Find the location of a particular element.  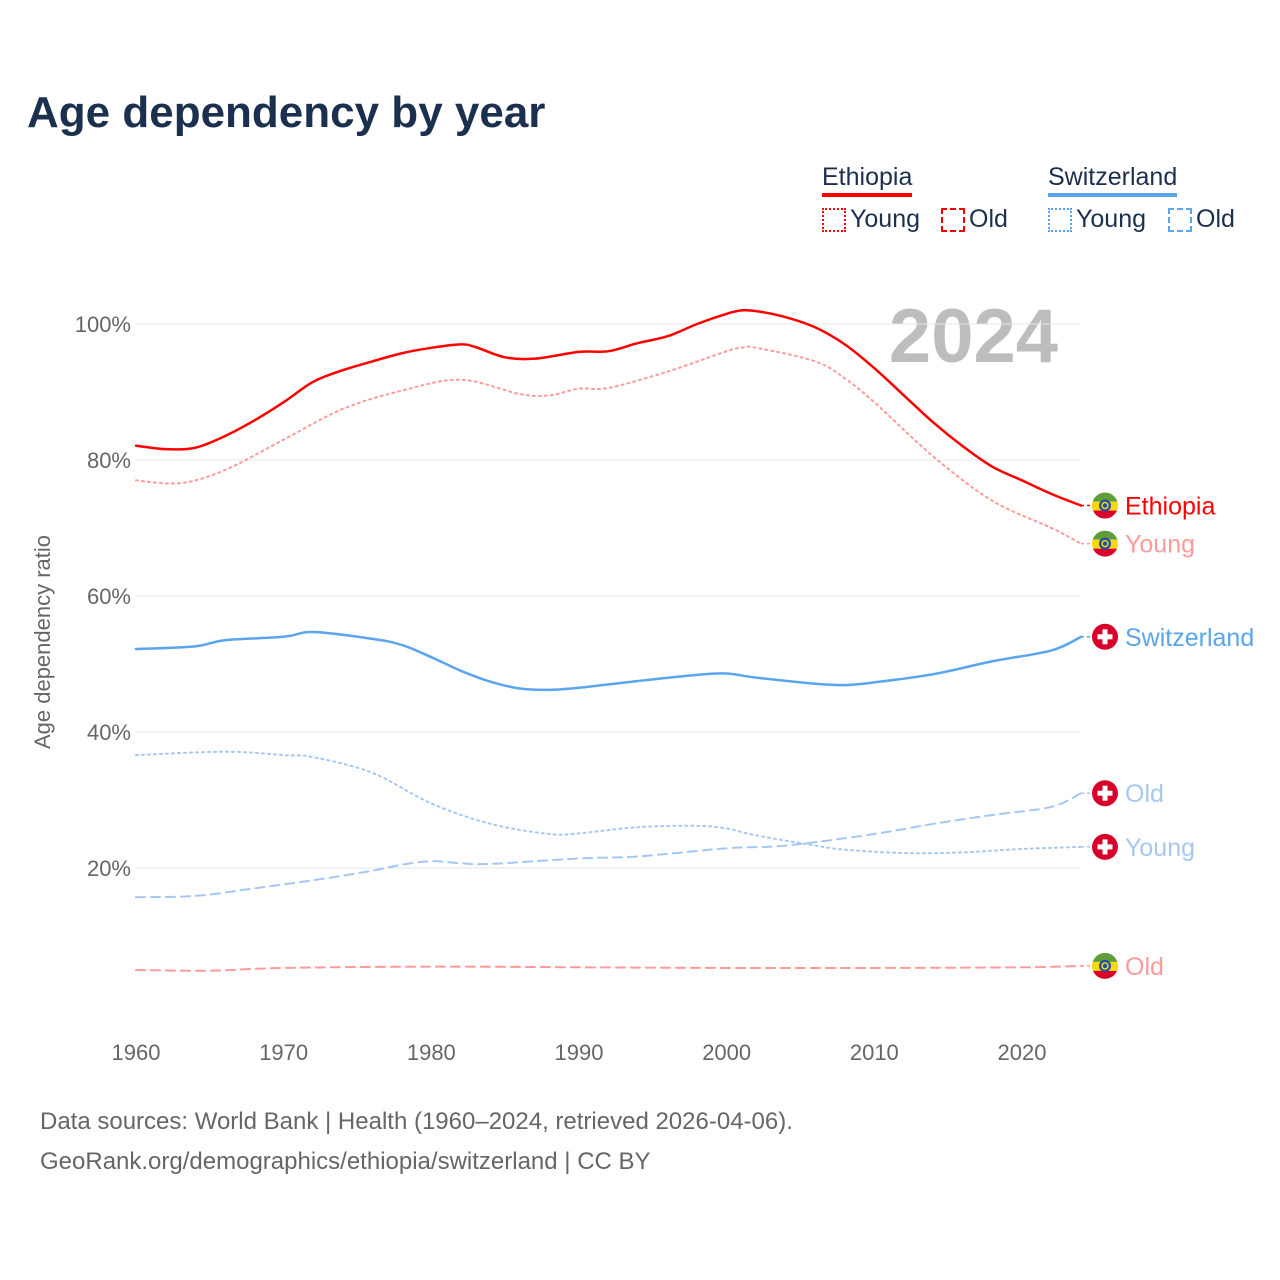

series-line-ethiopia-young is located at coordinates (609, 445).